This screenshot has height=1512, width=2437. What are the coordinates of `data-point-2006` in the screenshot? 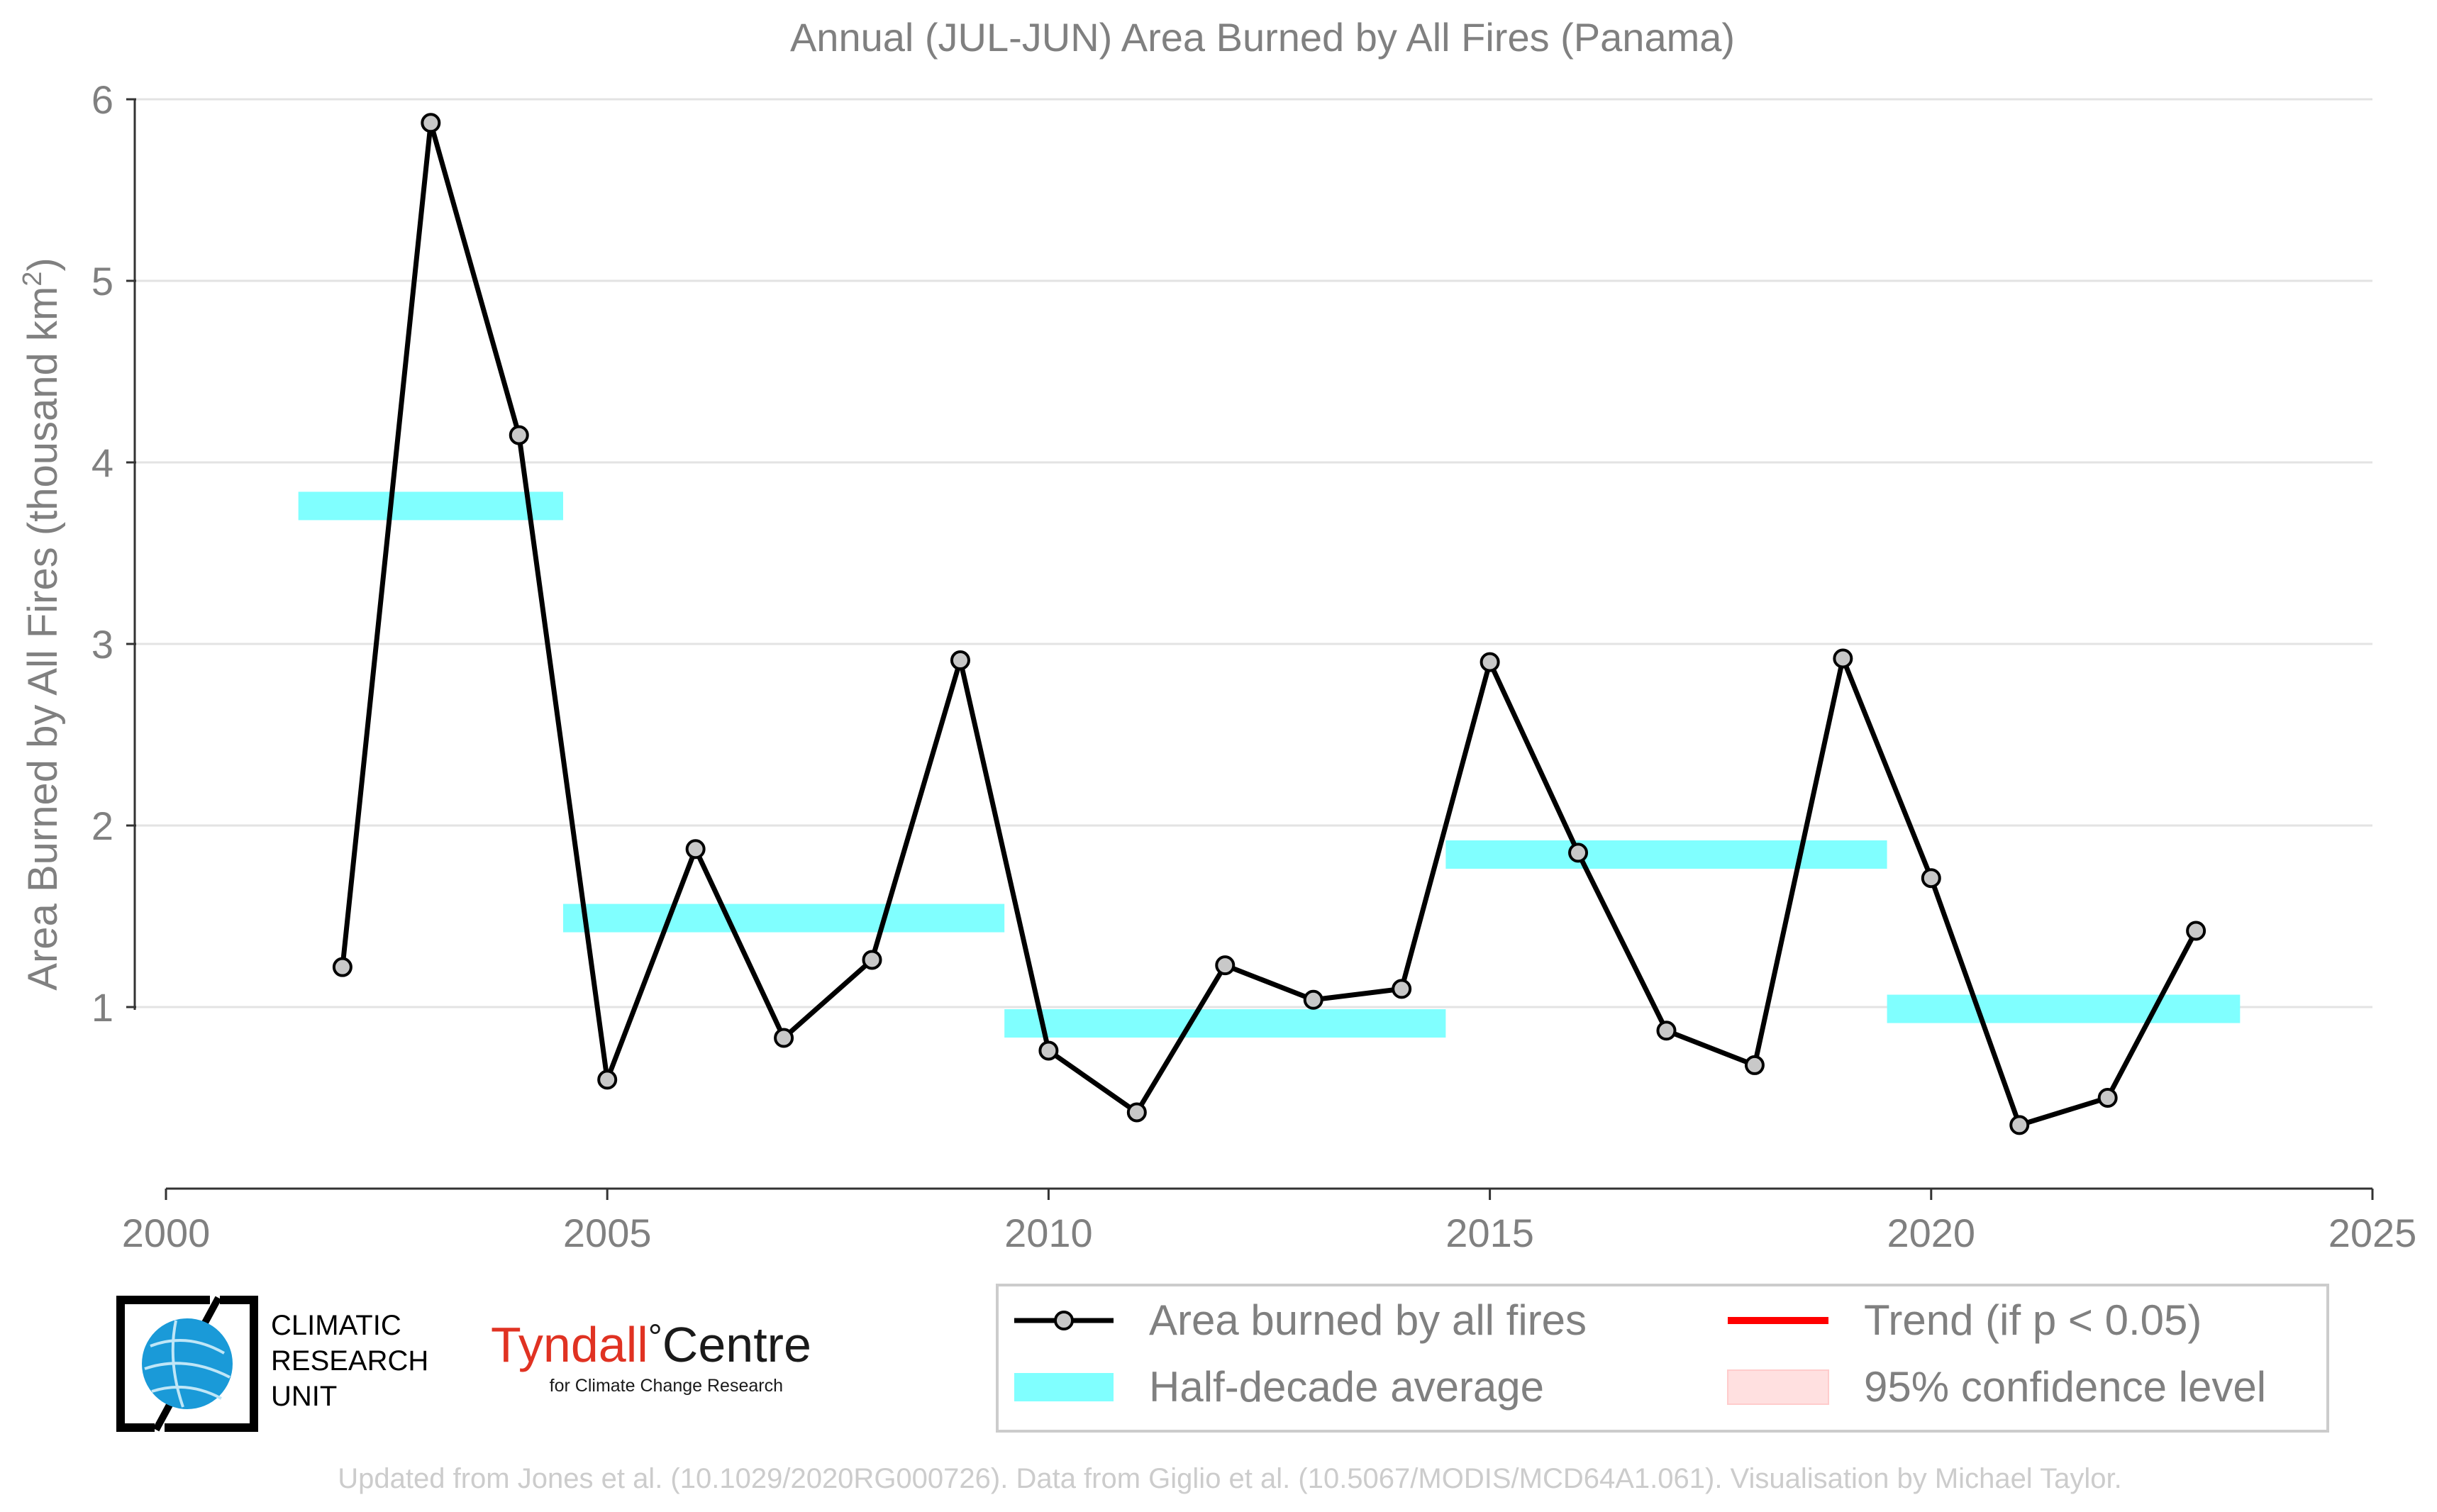 It's located at (695, 850).